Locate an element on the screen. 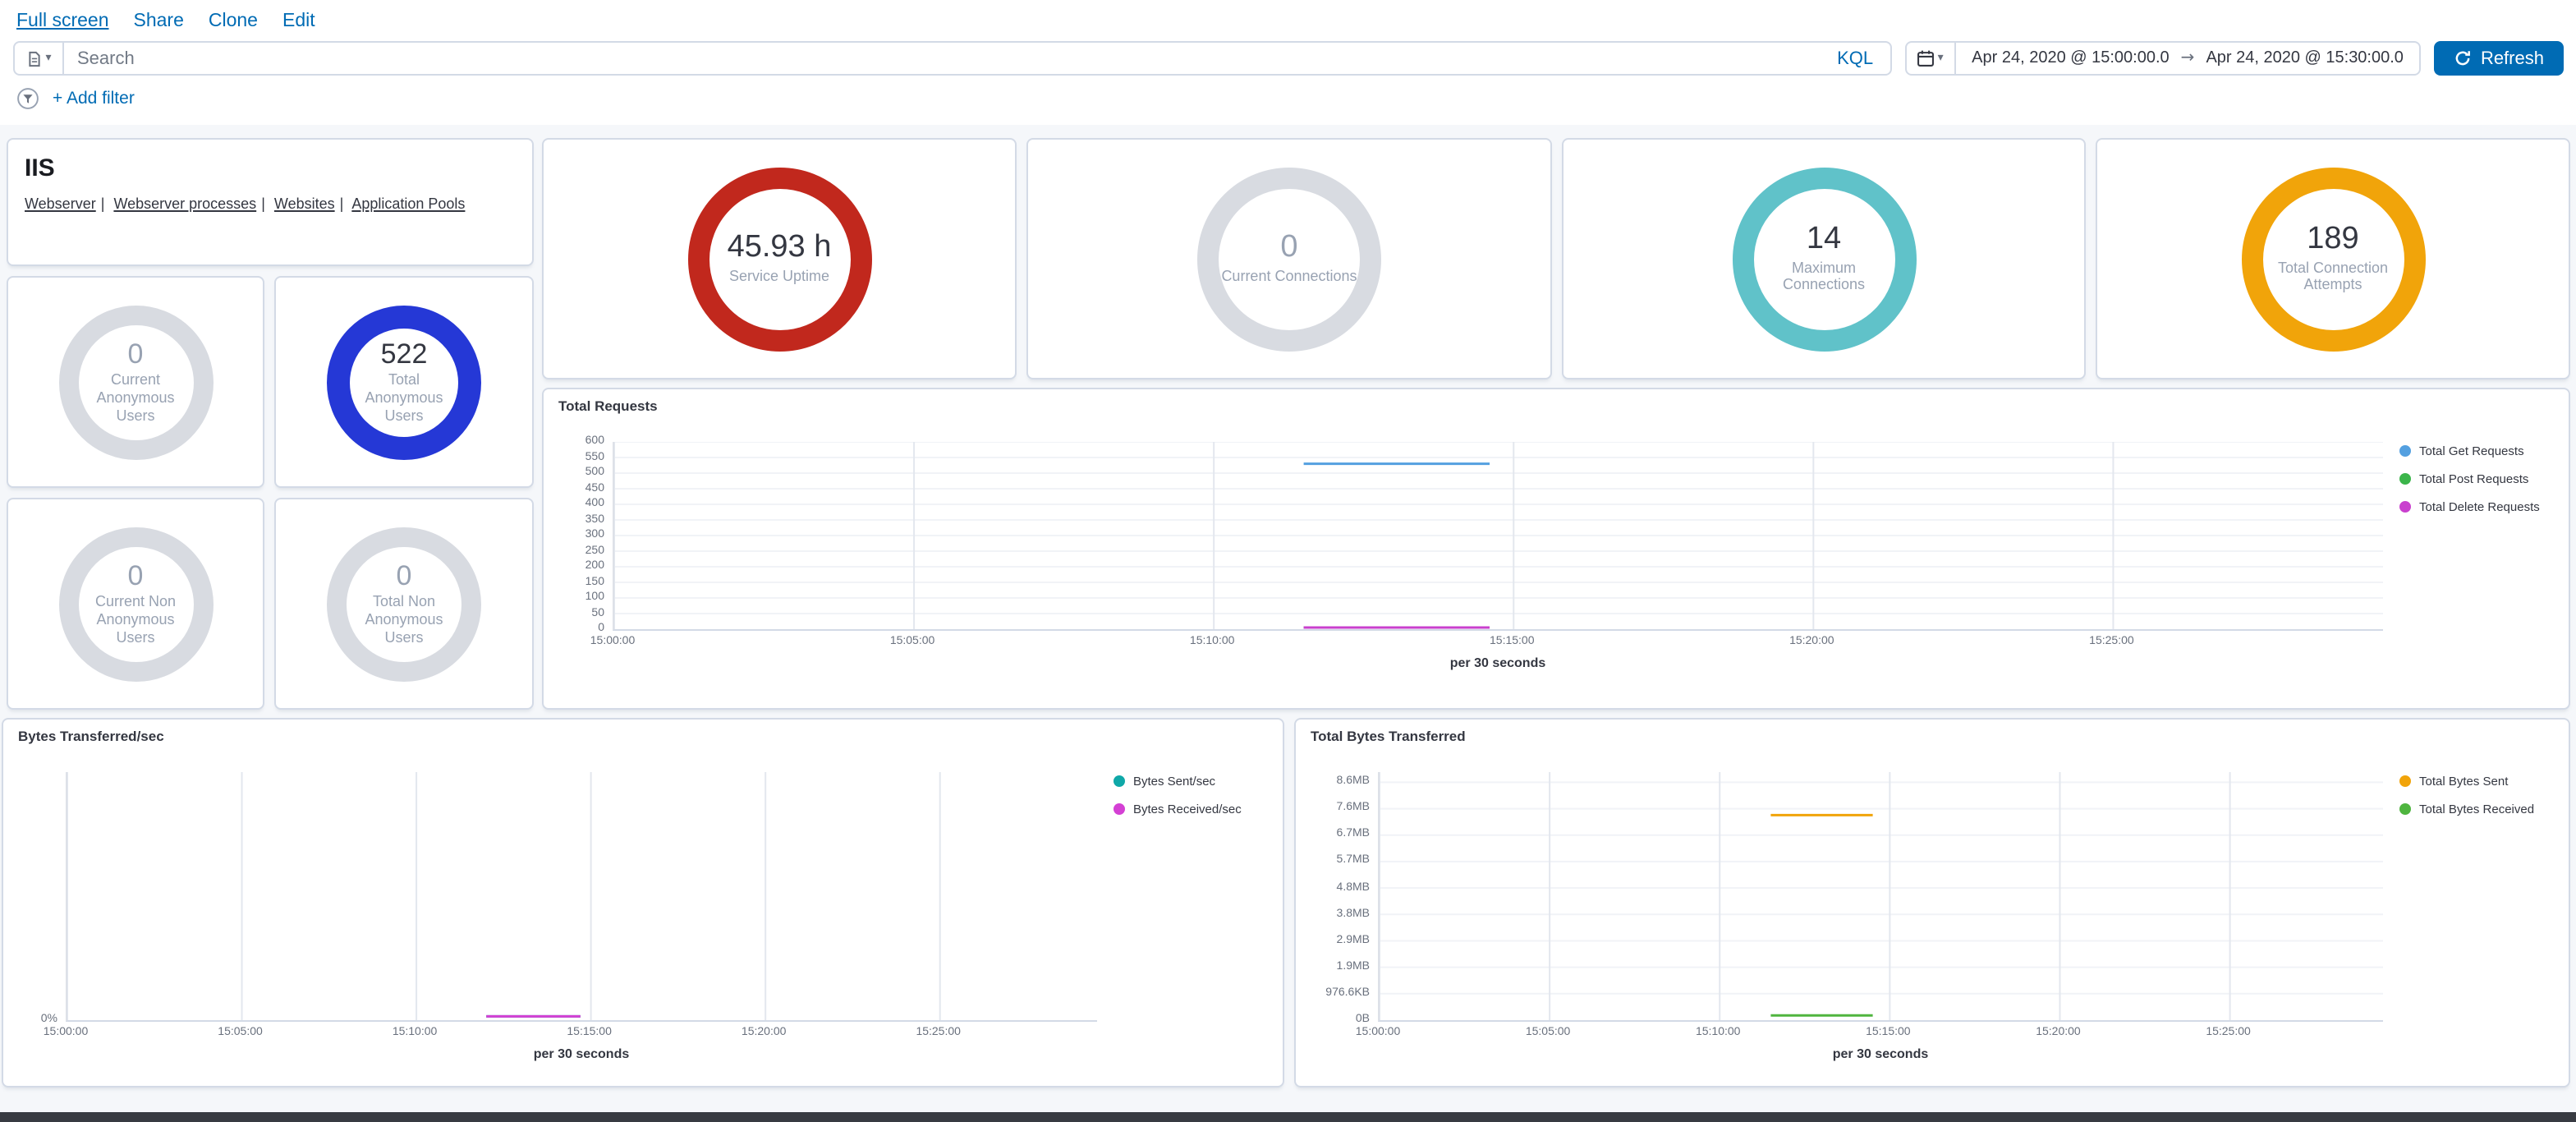 The image size is (2576, 1122). legend-item: Total Delete Requests is located at coordinates (2477, 506).